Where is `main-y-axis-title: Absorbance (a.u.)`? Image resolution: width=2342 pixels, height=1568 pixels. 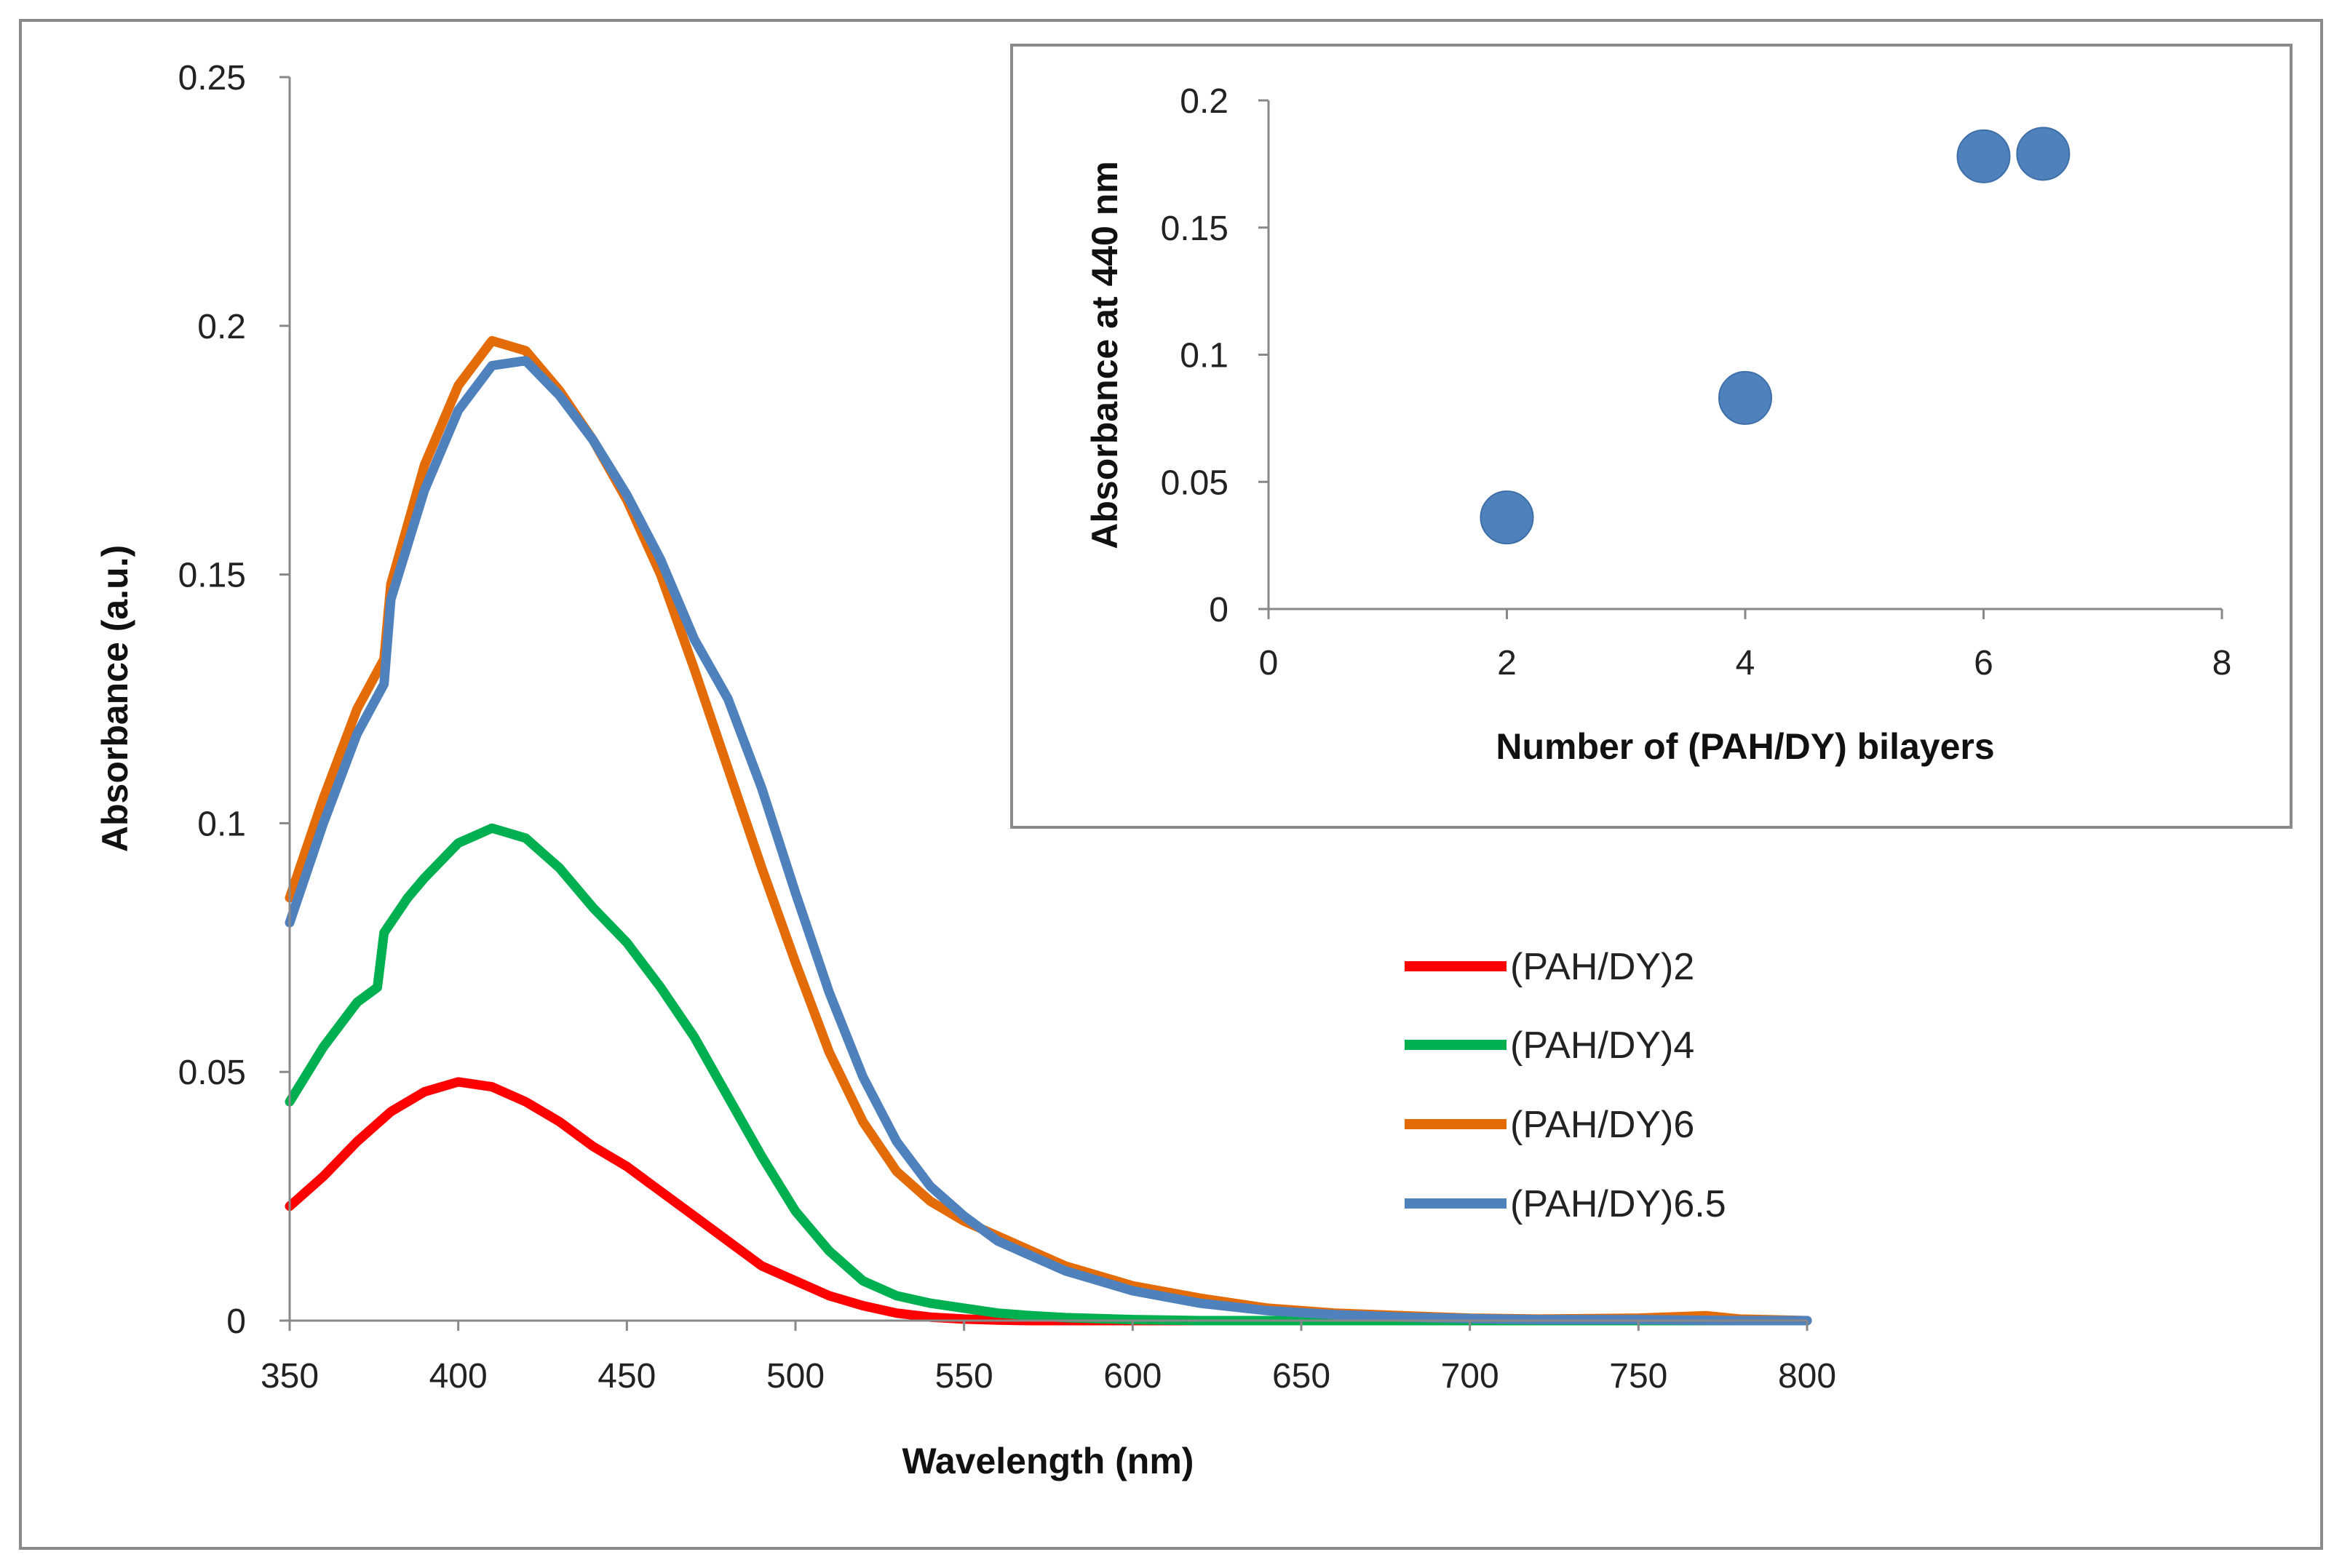
main-y-axis-title: Absorbance (a.u.) is located at coordinates (115, 698).